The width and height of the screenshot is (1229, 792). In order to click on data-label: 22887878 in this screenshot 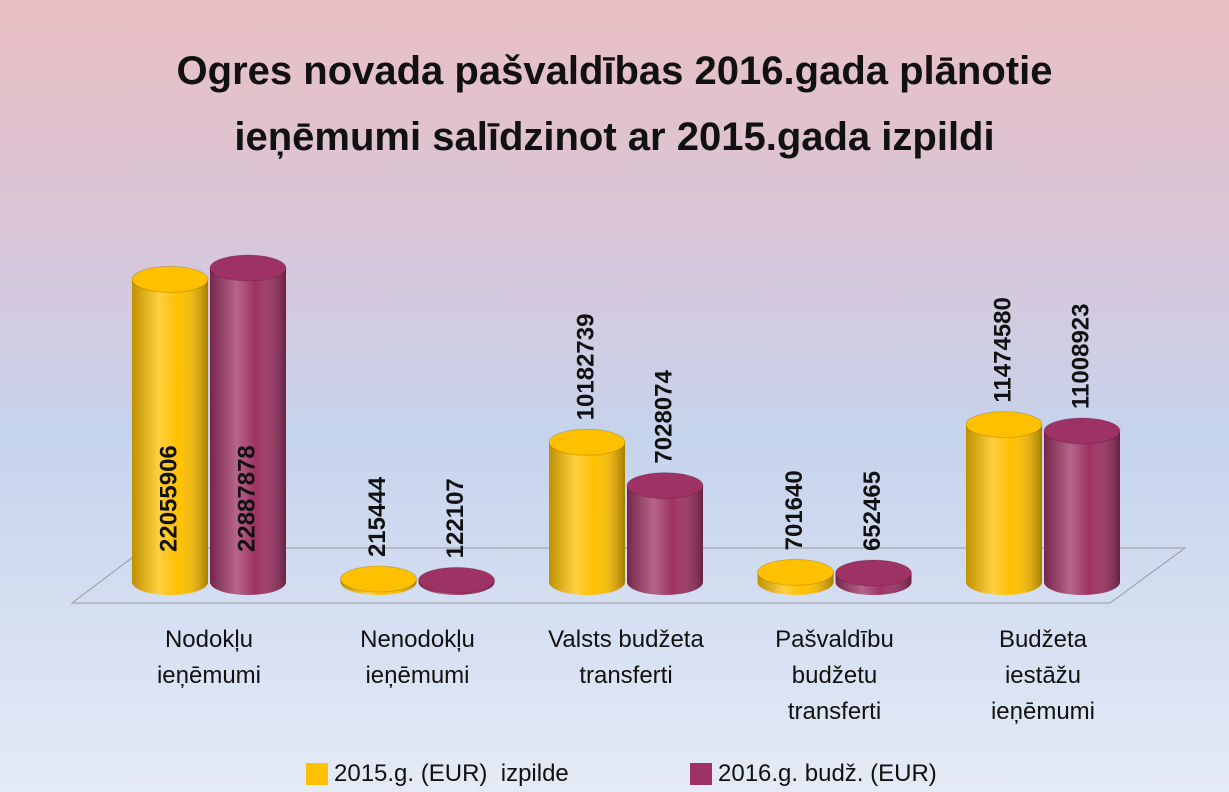, I will do `click(246, 498)`.